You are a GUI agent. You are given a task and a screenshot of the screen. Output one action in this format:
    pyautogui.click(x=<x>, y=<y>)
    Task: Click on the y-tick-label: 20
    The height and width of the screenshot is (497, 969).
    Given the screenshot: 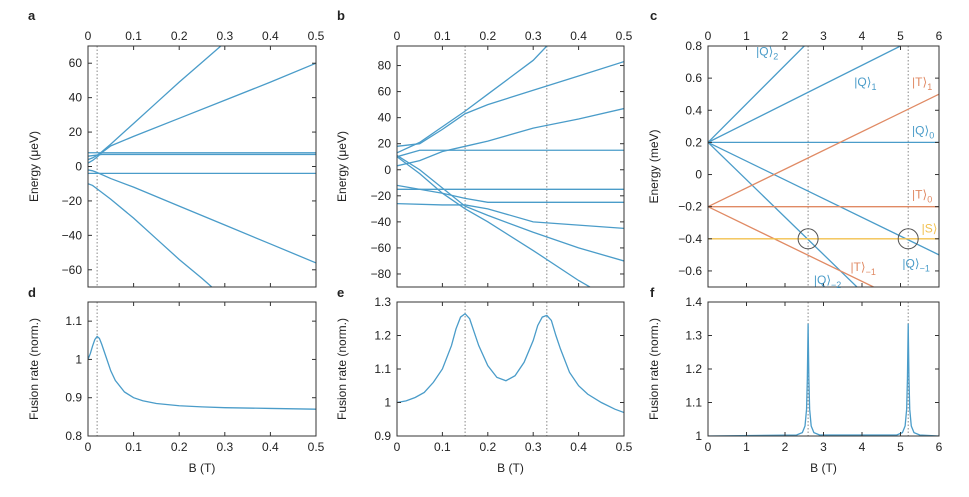 What is the action you would take?
    pyautogui.click(x=385, y=144)
    